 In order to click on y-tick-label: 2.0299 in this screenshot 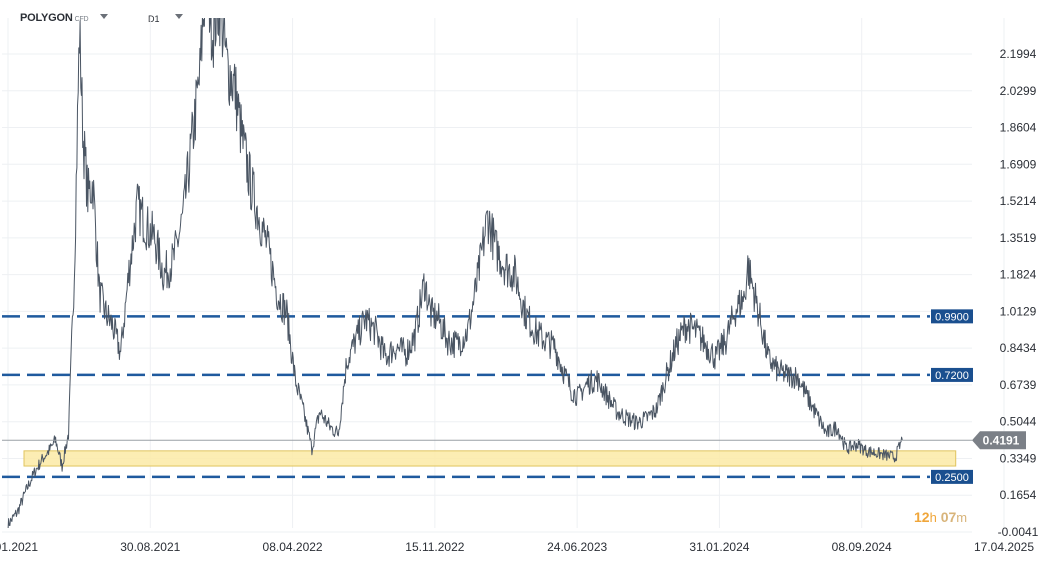, I will do `click(1018, 91)`.